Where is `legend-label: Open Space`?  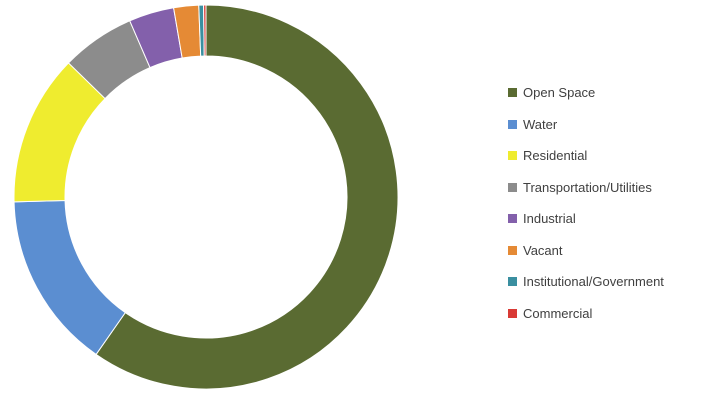
legend-label: Open Space is located at coordinates (559, 93).